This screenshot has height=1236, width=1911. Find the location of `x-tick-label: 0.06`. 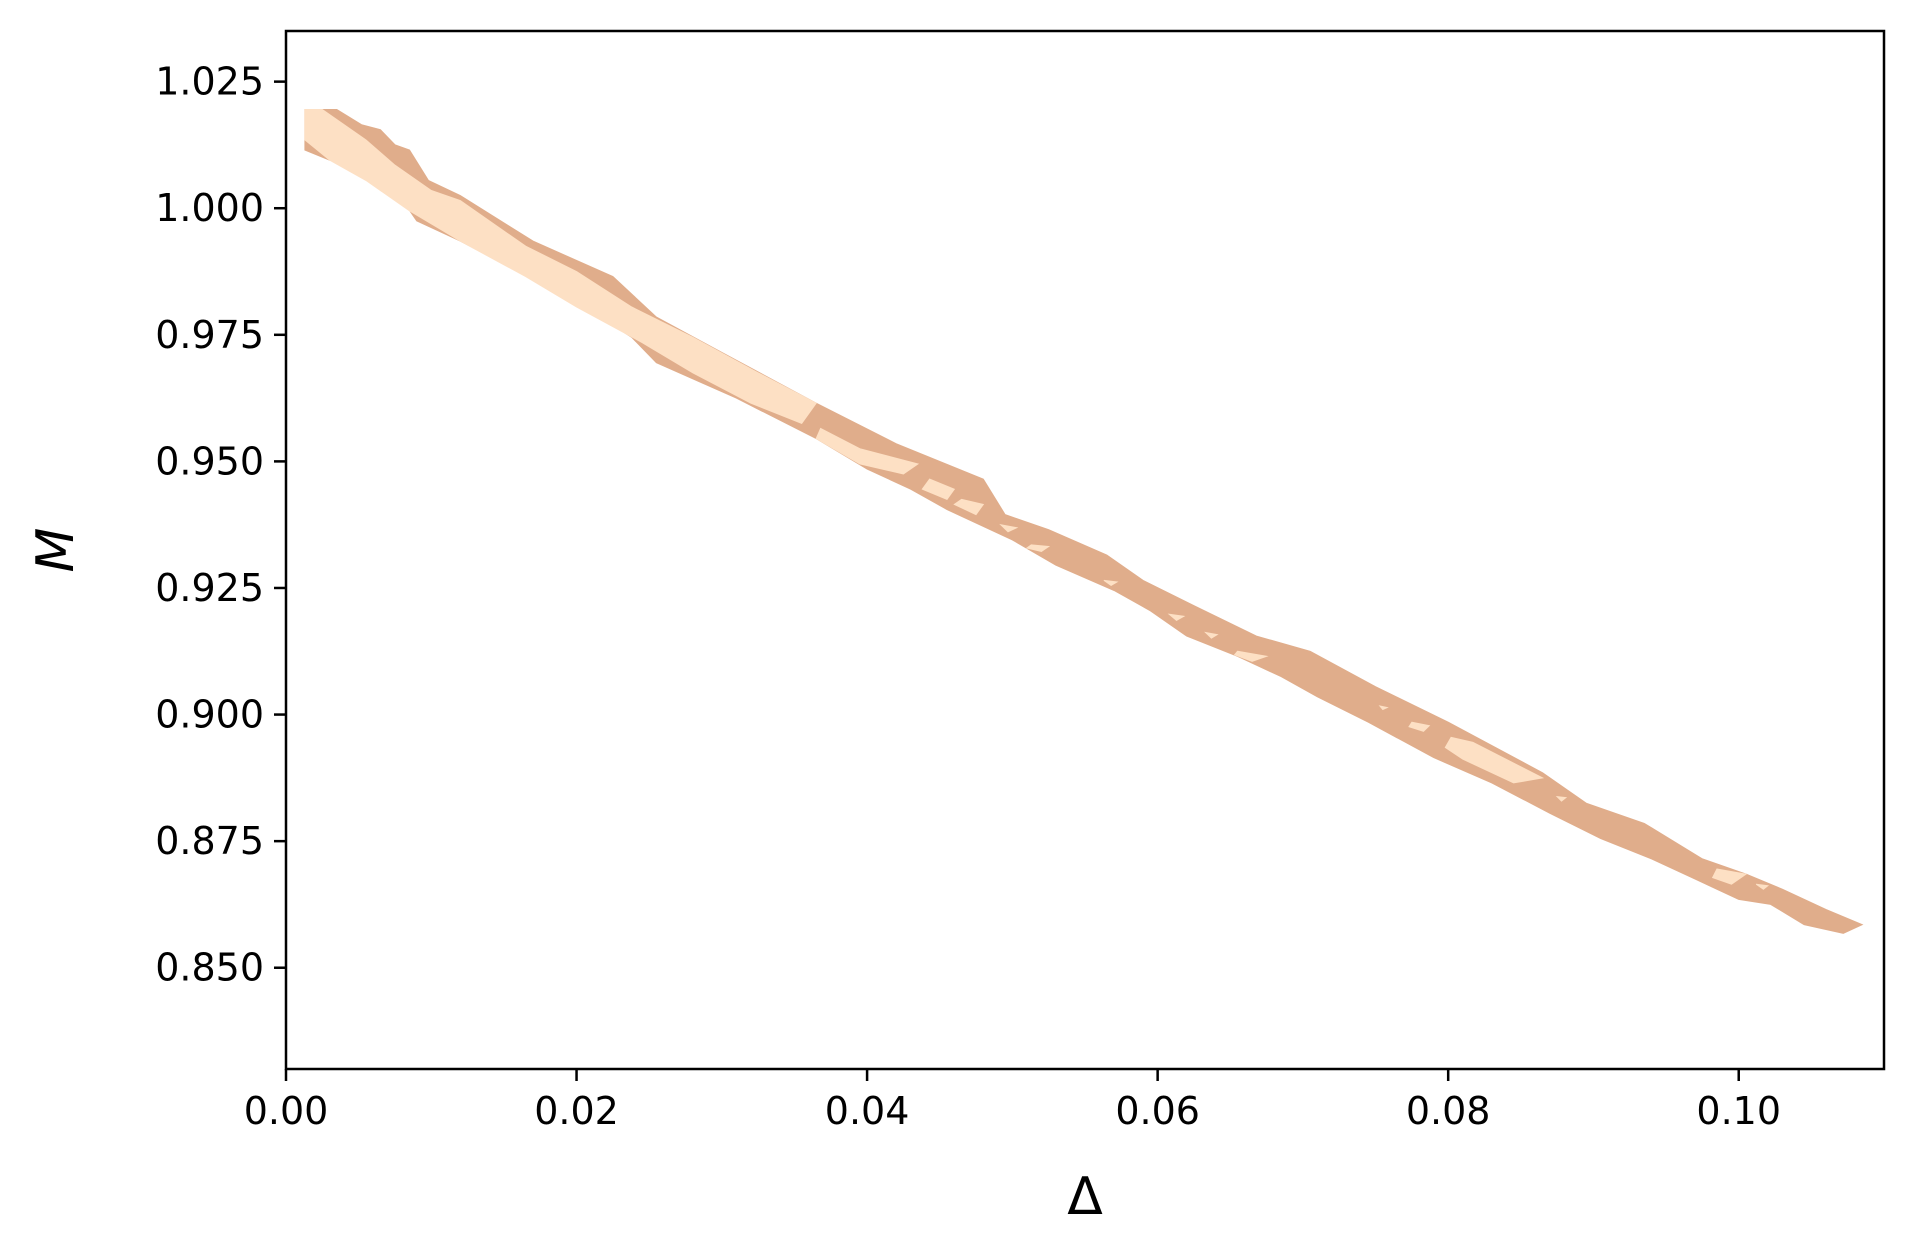

x-tick-label: 0.06 is located at coordinates (1157, 1111).